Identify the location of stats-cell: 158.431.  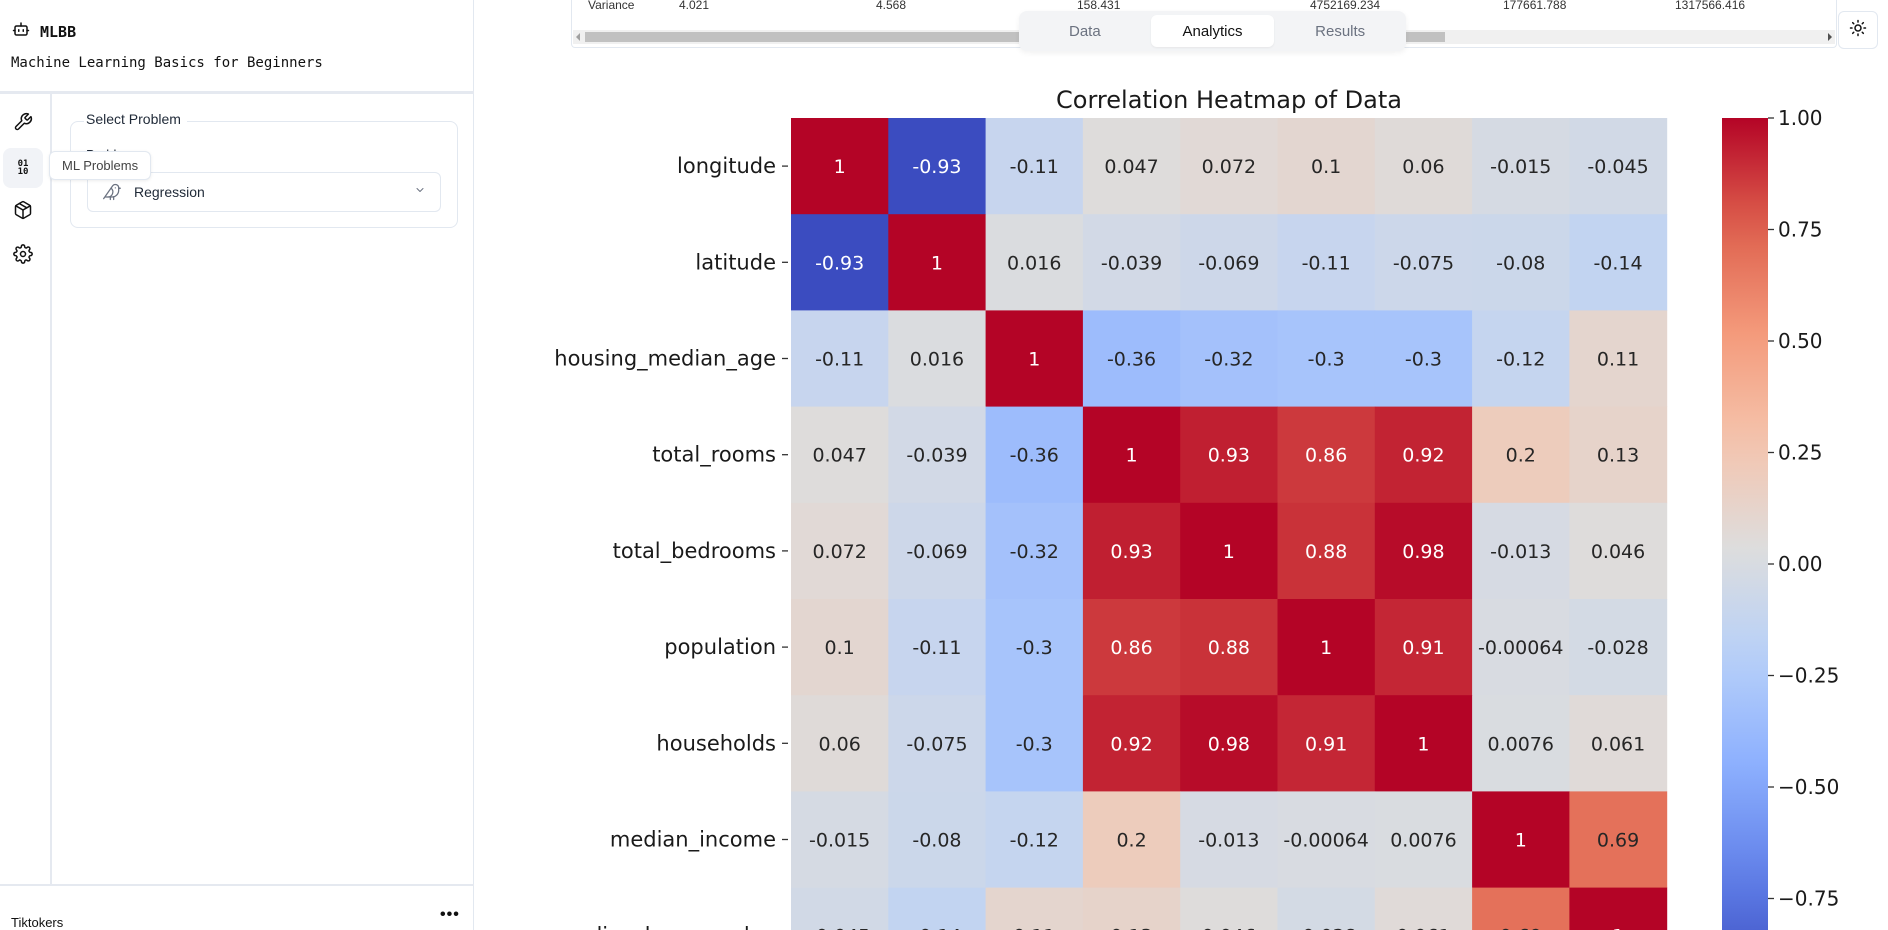
(1099, 6).